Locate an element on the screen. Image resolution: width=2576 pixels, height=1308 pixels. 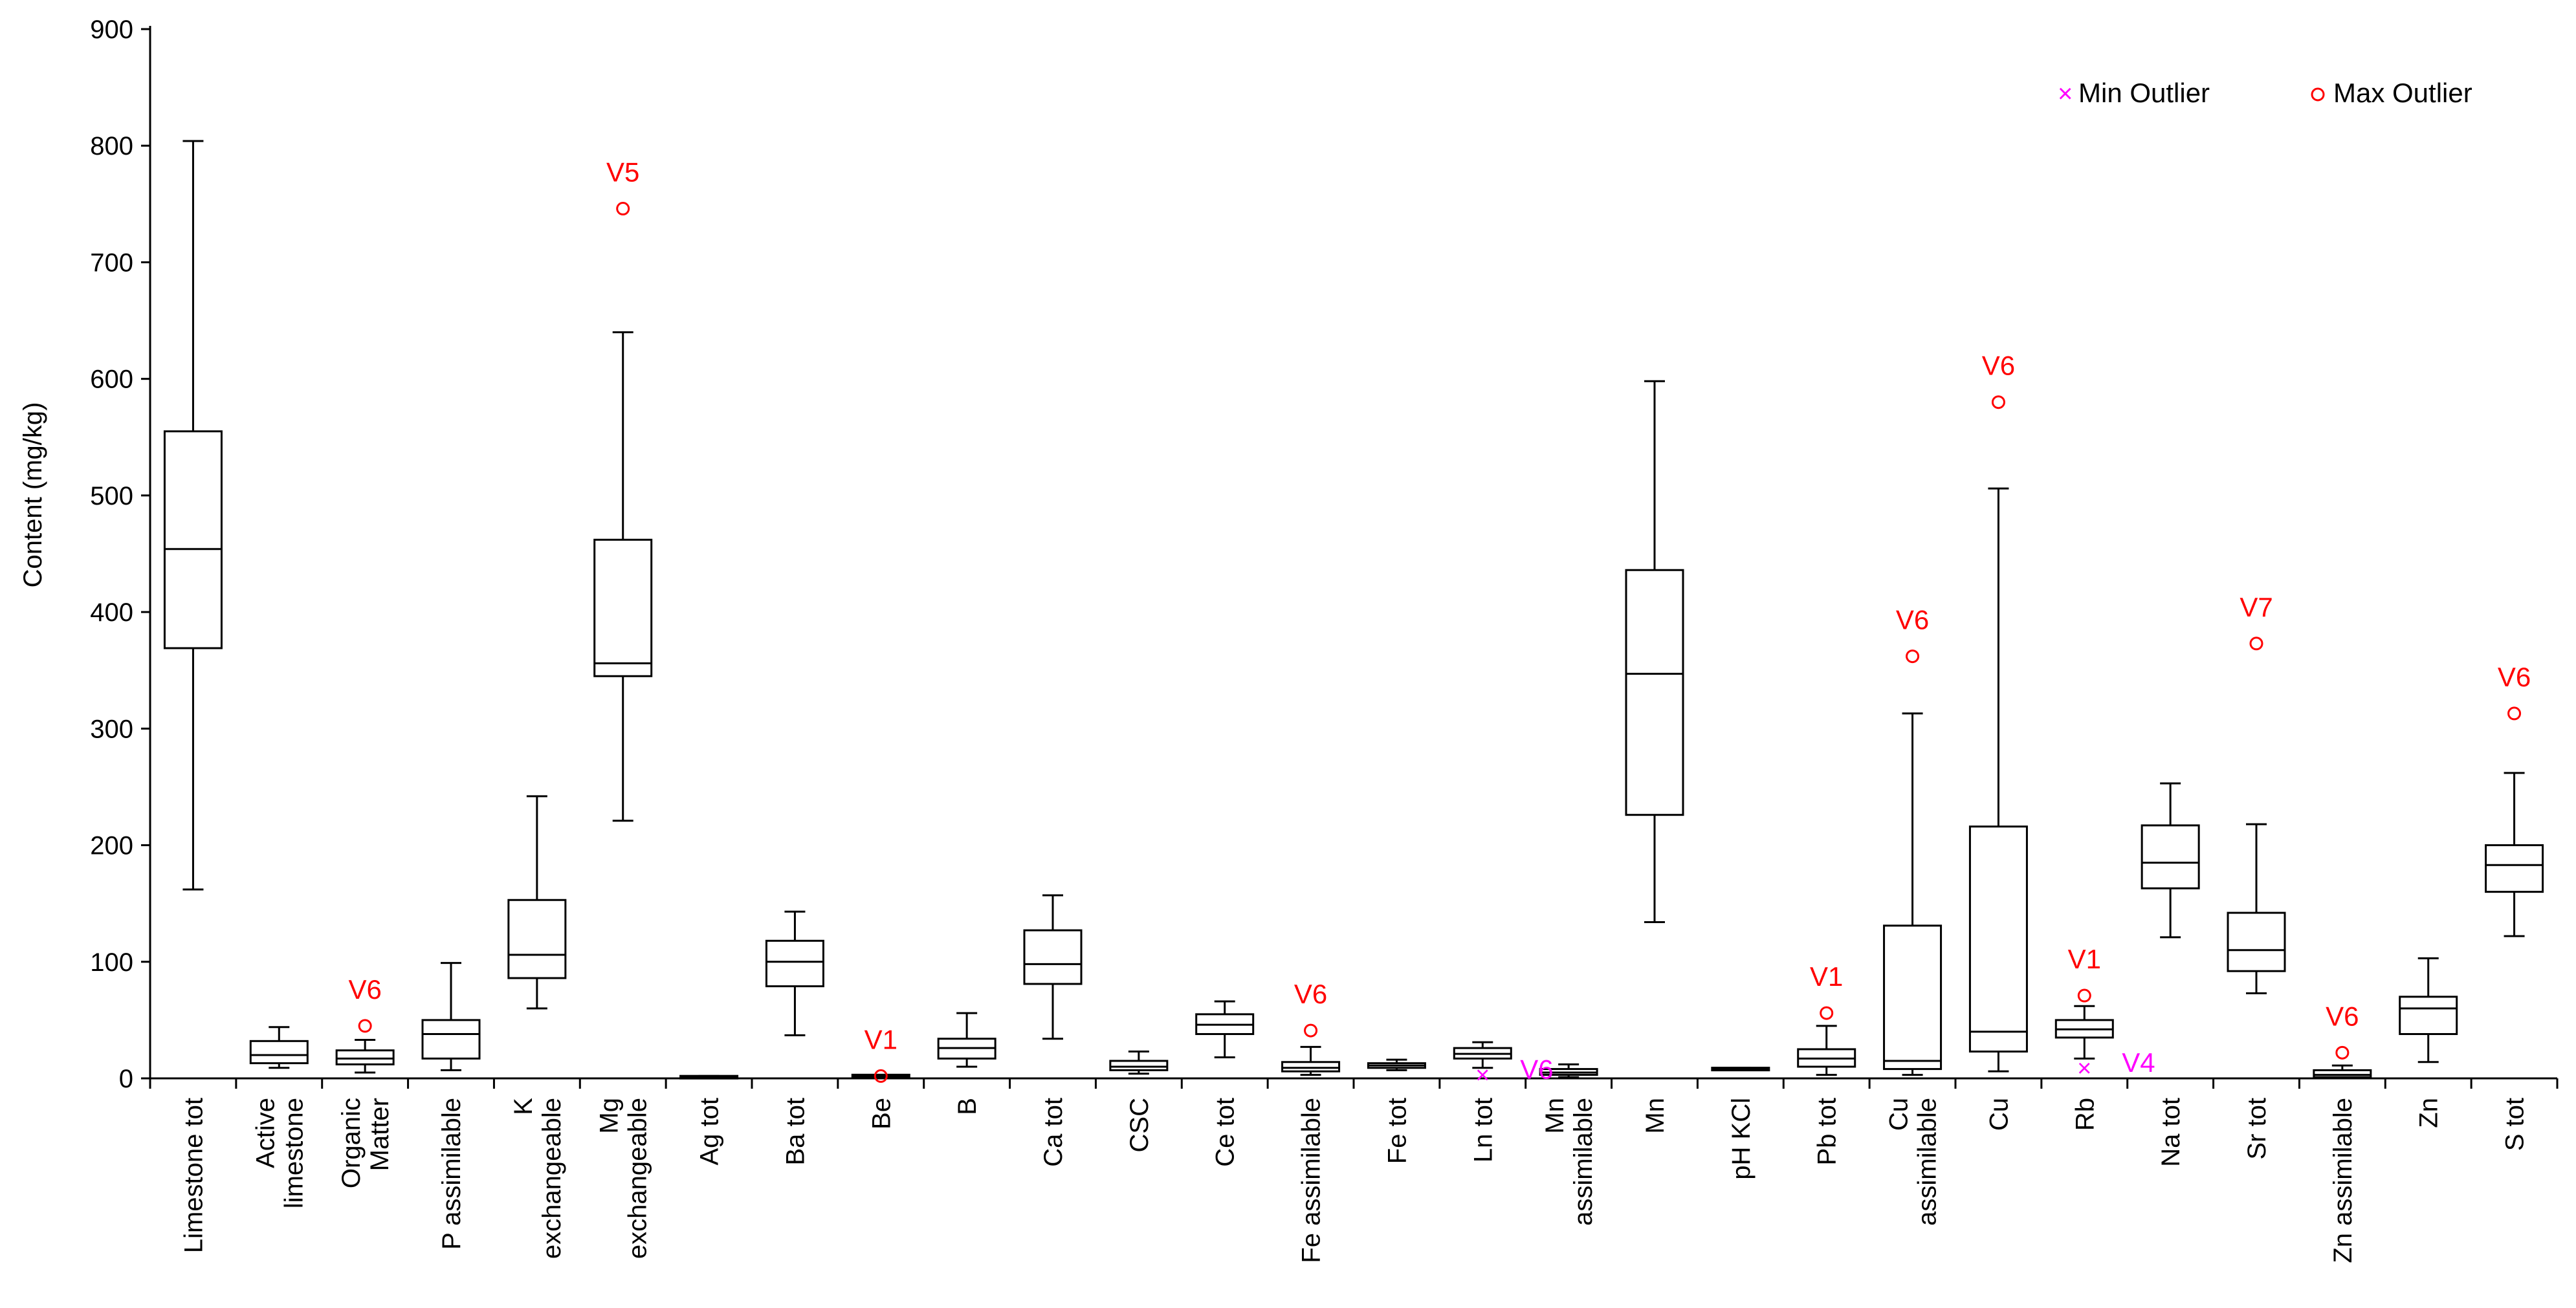
y-tick-label: 600 is located at coordinates (111, 379).